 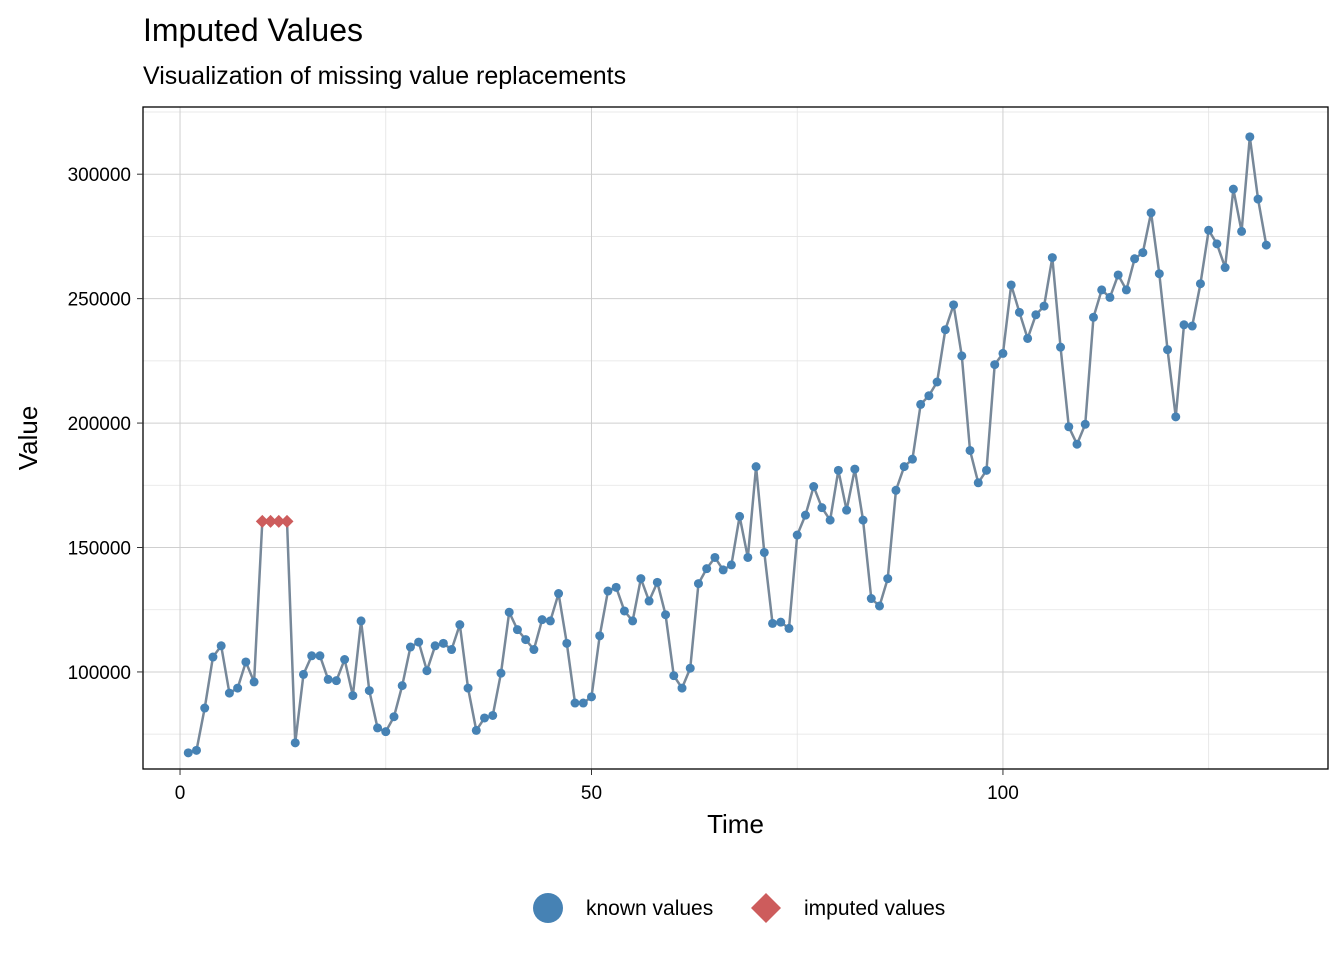 What do you see at coordinates (180, 793) in the screenshot?
I see `x-tick-label: 0` at bounding box center [180, 793].